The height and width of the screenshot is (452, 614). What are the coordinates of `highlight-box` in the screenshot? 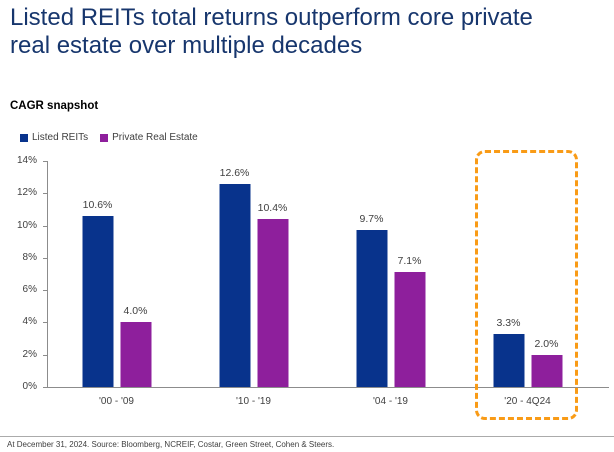 It's located at (526, 285).